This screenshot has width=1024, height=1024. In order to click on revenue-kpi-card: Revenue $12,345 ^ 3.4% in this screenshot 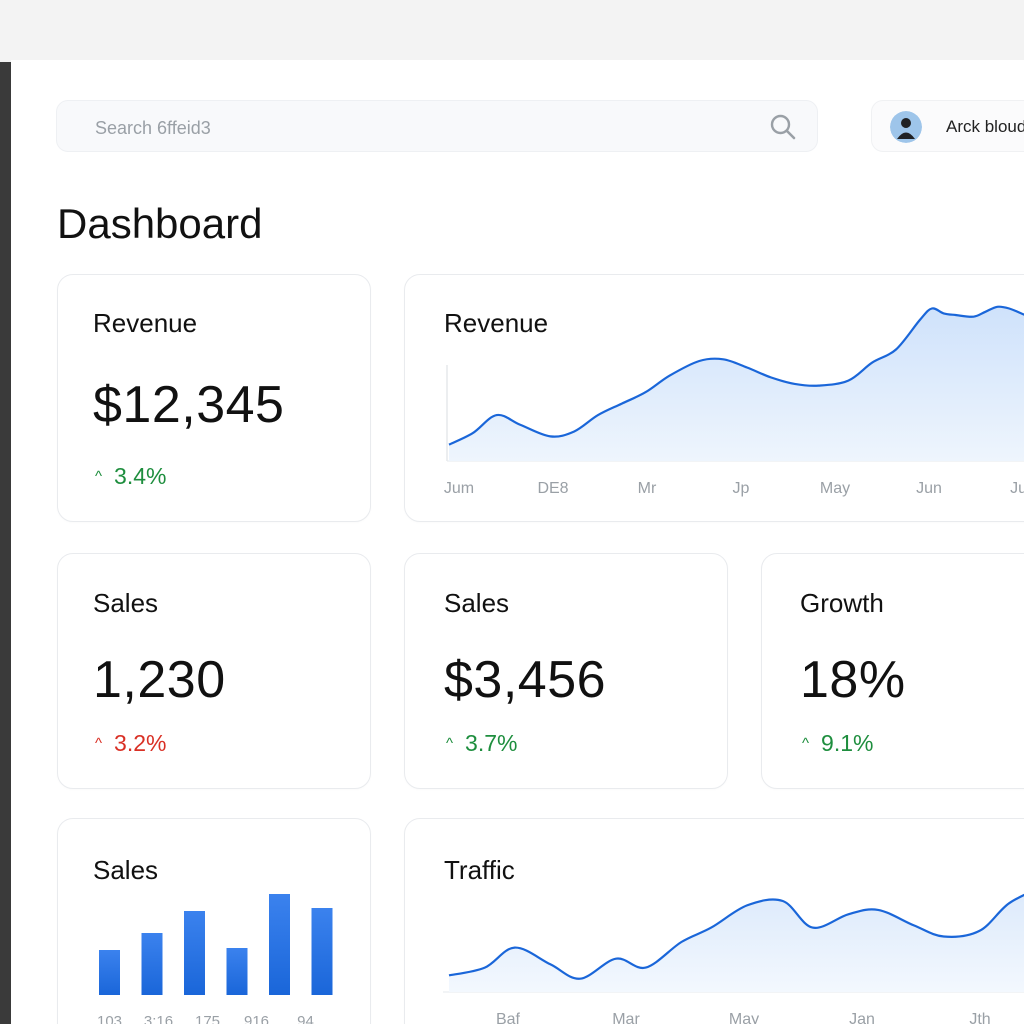, I will do `click(214, 398)`.